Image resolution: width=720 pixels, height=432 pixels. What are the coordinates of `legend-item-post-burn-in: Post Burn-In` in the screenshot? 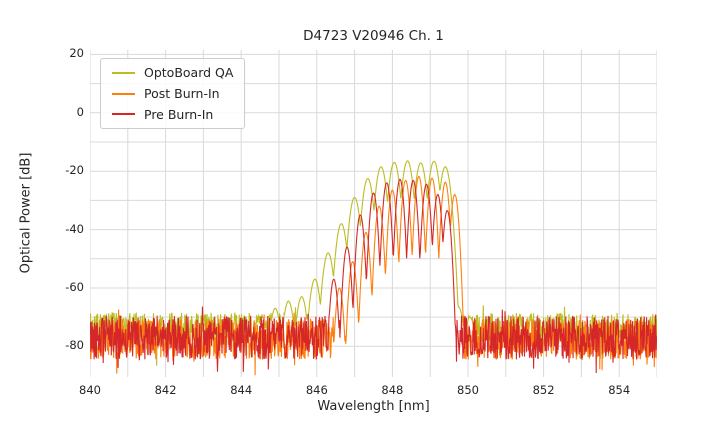 It's located at (172, 93).